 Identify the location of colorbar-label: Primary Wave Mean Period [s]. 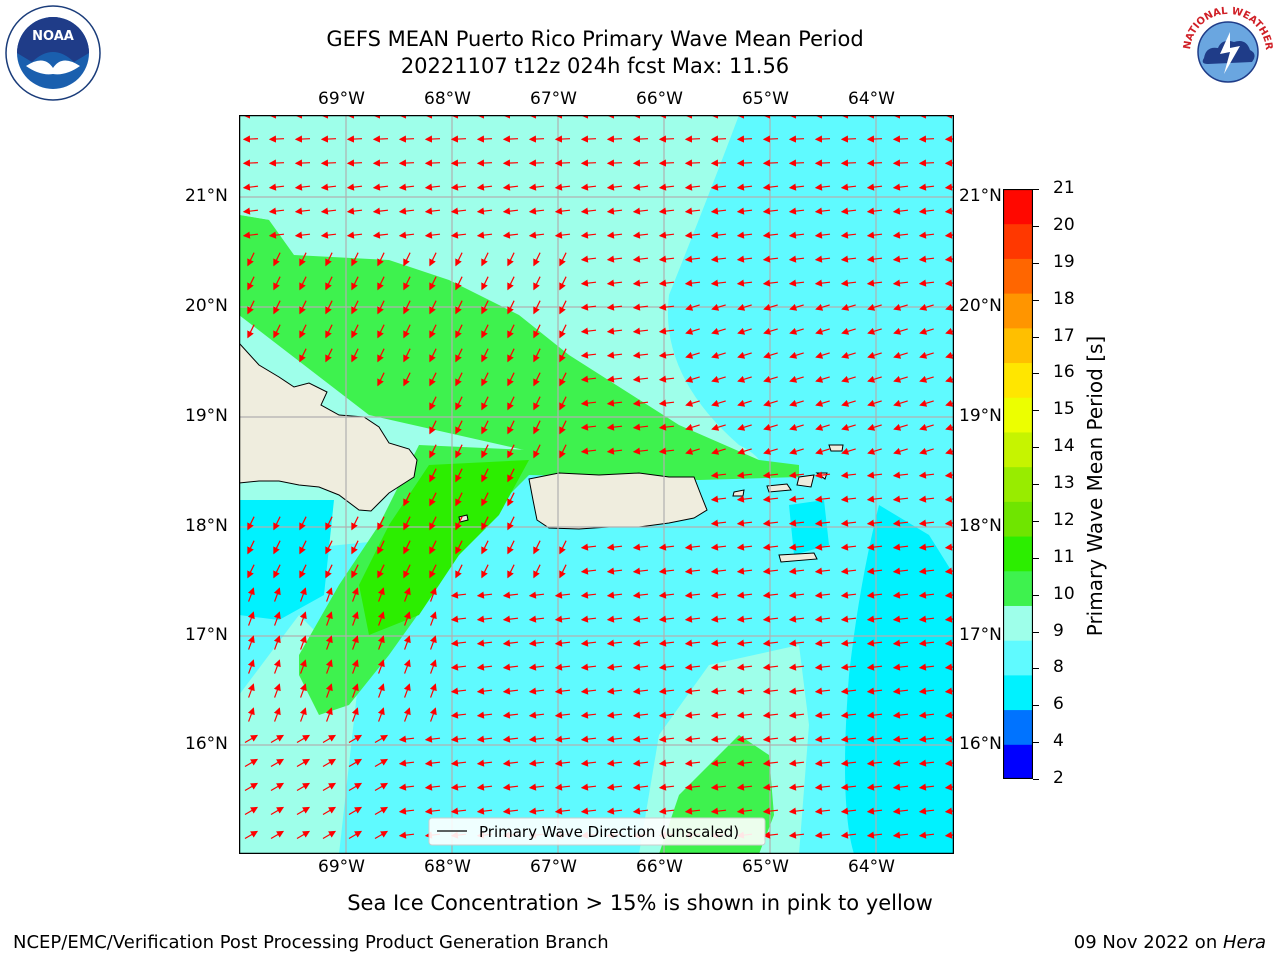
(1095, 486).